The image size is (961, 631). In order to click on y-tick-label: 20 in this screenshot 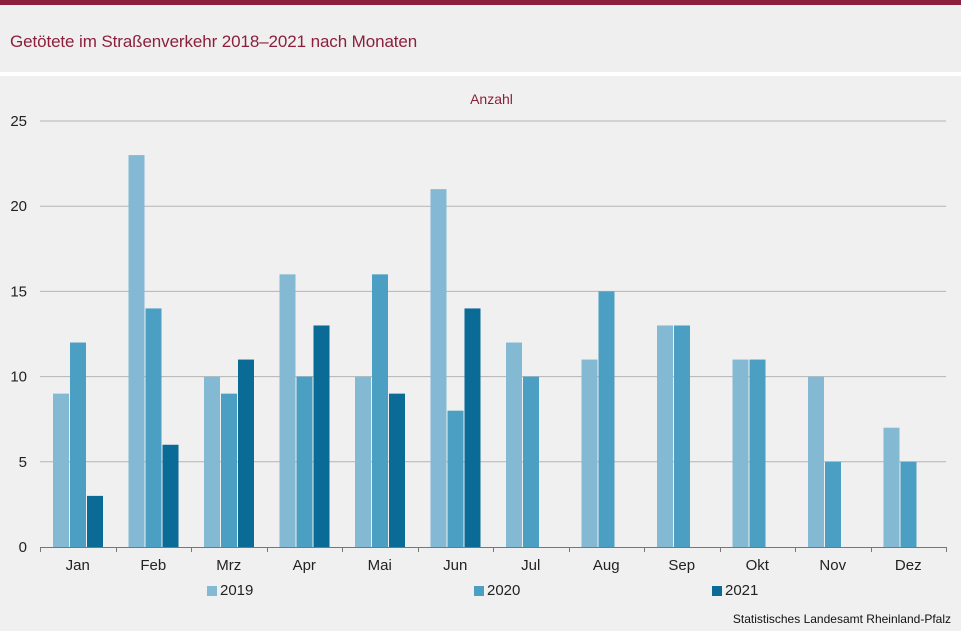, I will do `click(18, 206)`.